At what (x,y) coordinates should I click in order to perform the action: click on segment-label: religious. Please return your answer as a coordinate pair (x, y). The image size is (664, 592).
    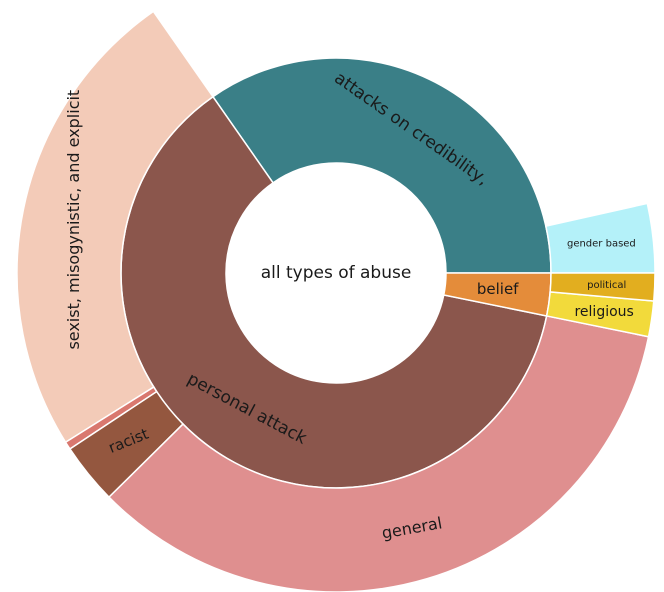
    Looking at the image, I should click on (603, 312).